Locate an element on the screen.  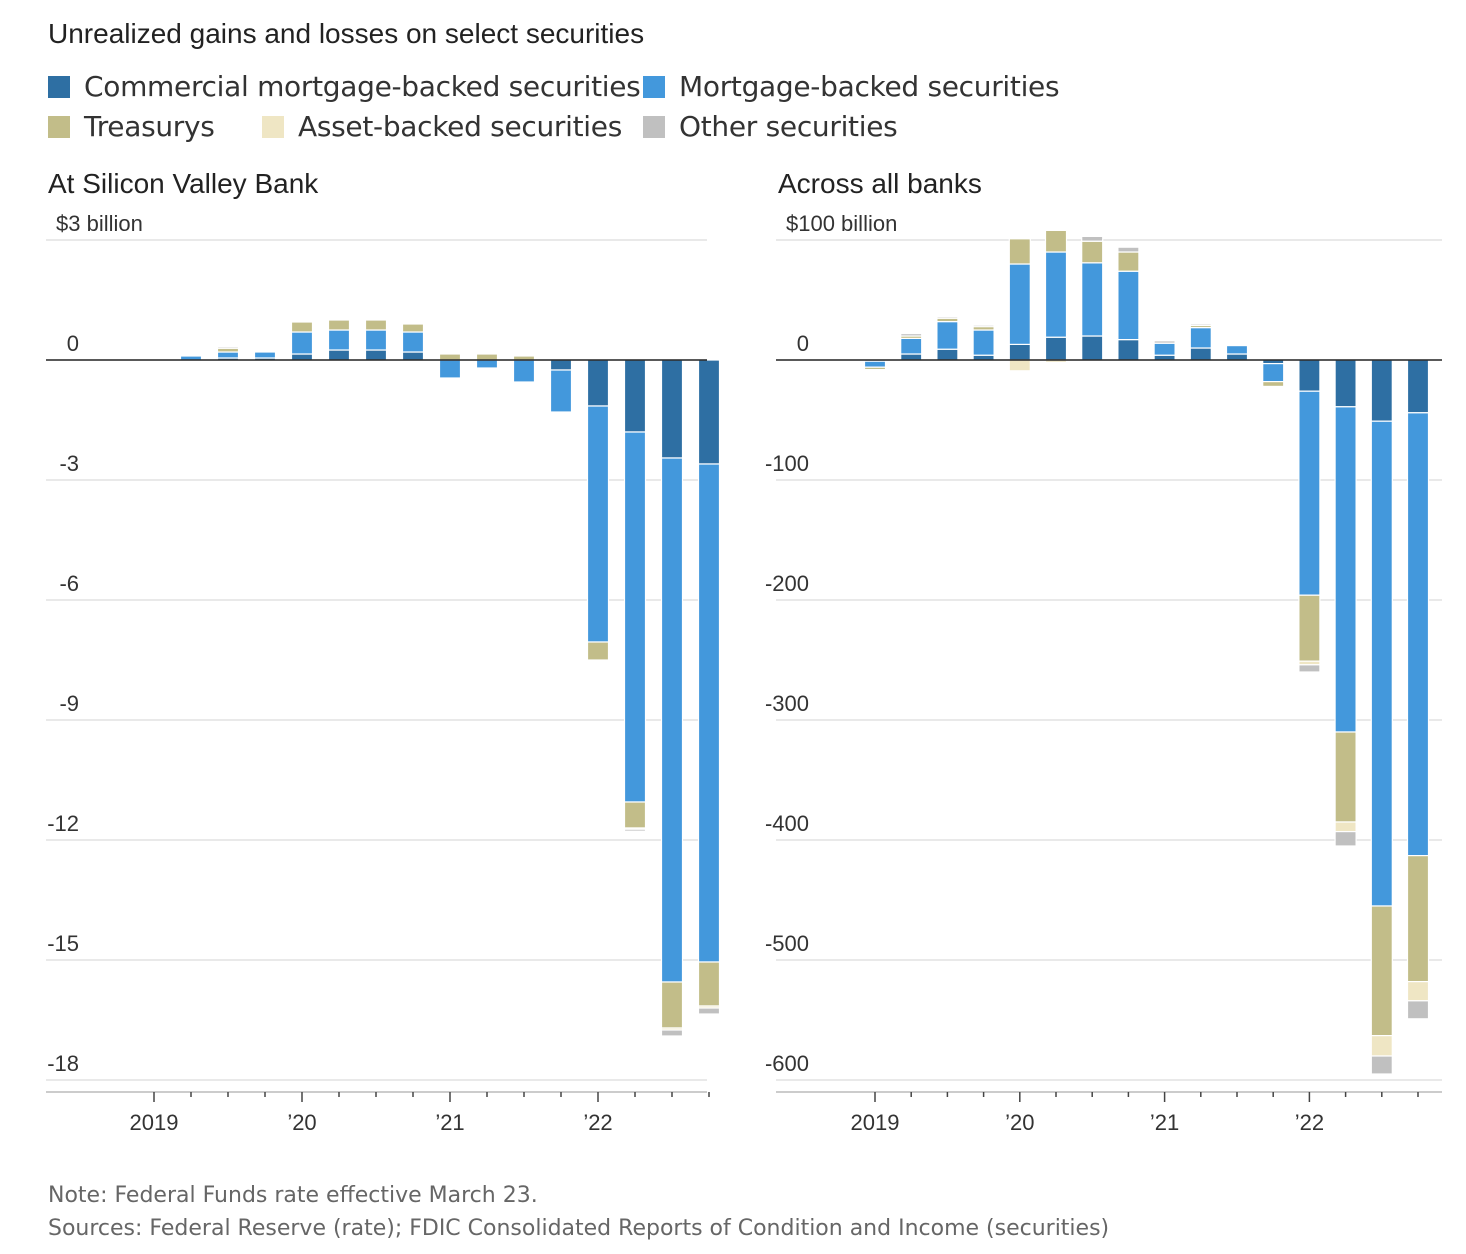
legend-item-mbs: Mortgage-backed securities is located at coordinates (851, 86).